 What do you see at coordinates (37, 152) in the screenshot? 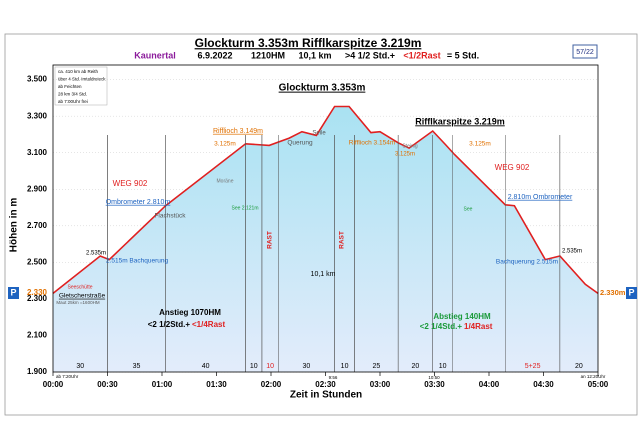
I see `y-tick-label: 3.100` at bounding box center [37, 152].